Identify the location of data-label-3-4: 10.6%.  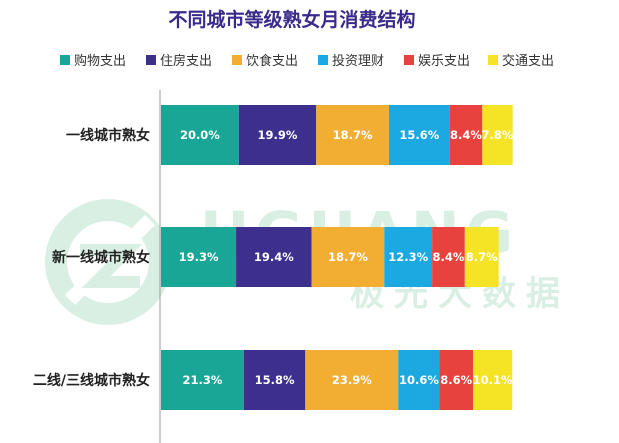
(419, 380).